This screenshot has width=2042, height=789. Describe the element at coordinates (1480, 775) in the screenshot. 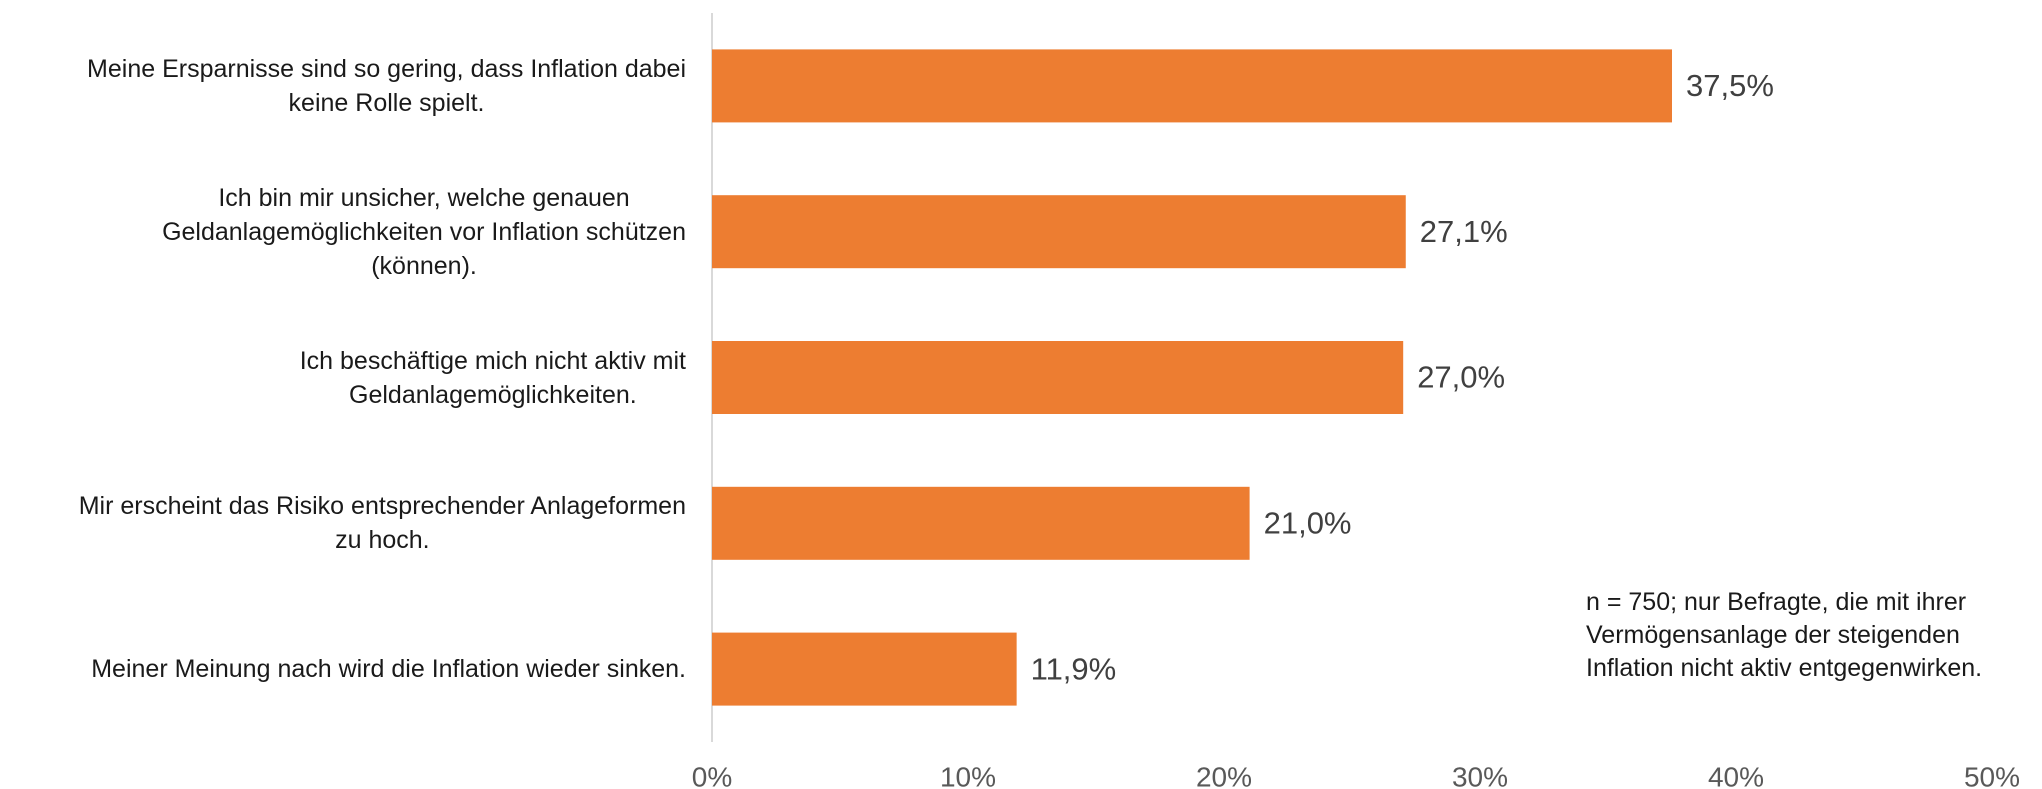

I see `x-tick-label: 30%` at that location.